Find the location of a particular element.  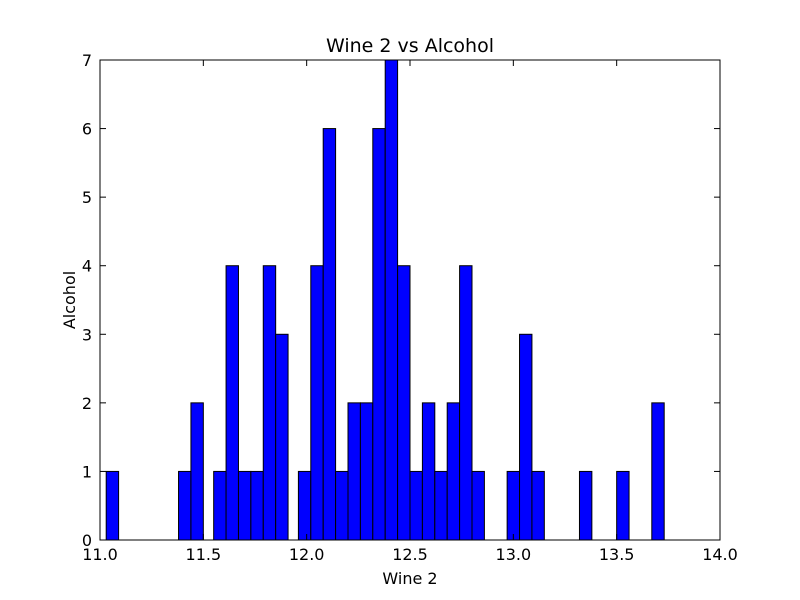

x-tick-label-5: 13.5 is located at coordinates (617, 554).